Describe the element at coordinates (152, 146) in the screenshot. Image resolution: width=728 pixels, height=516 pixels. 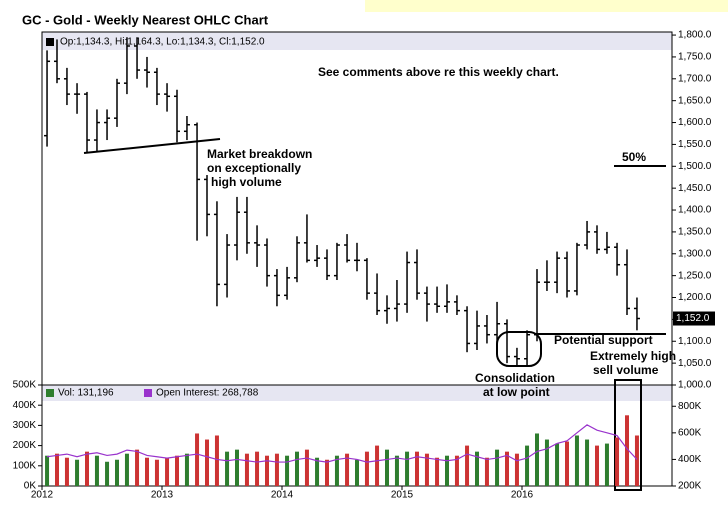
I see `trend-line` at that location.